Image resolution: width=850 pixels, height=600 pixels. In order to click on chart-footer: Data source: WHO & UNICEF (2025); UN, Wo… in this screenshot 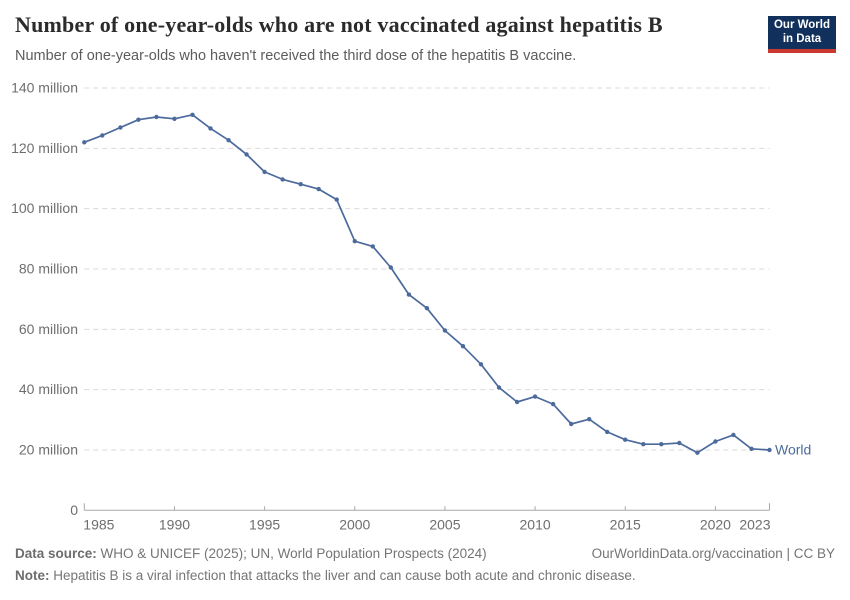, I will do `click(425, 564)`.